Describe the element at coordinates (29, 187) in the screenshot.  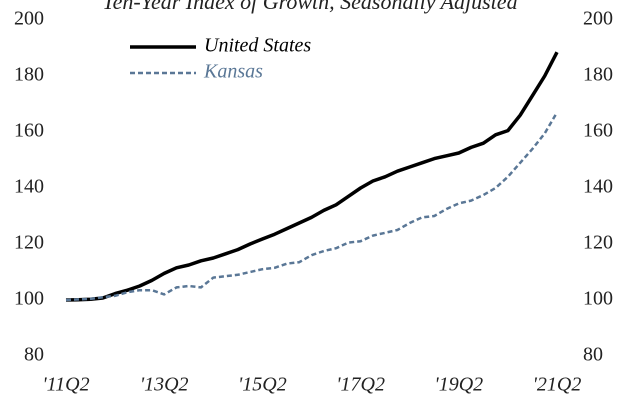
I see `y-tick-label: 140` at that location.